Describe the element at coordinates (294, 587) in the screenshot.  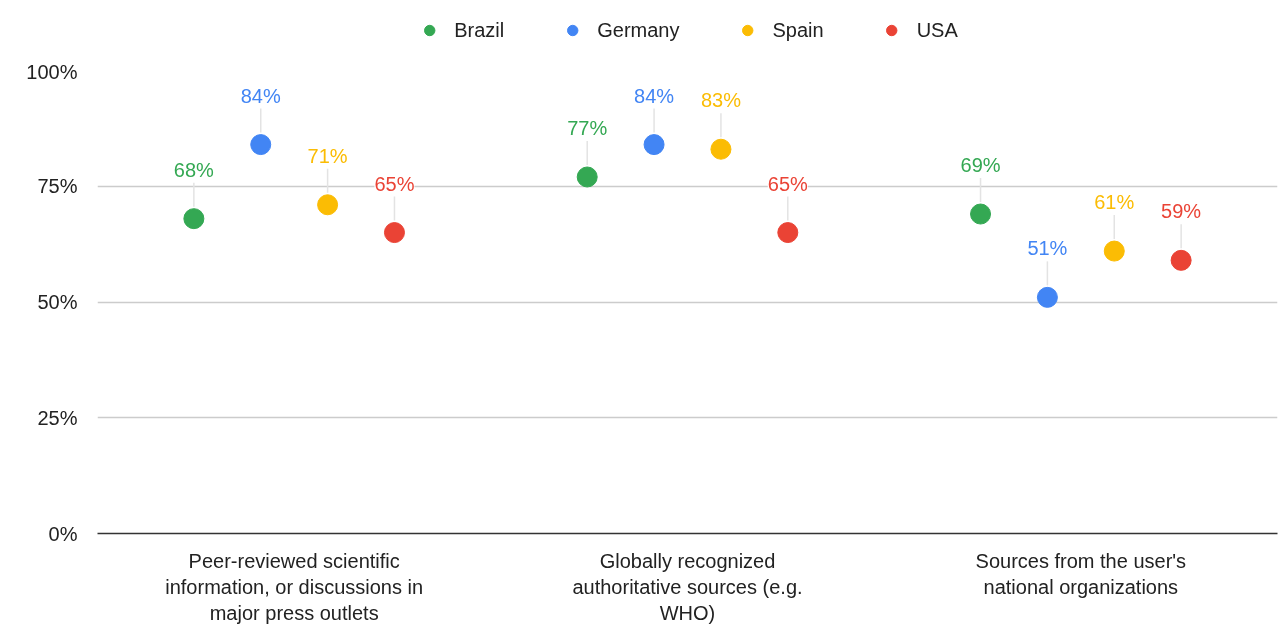
I see `x-tick-label: Peer-reviewed scientific information, or discussions in major press outlets` at that location.